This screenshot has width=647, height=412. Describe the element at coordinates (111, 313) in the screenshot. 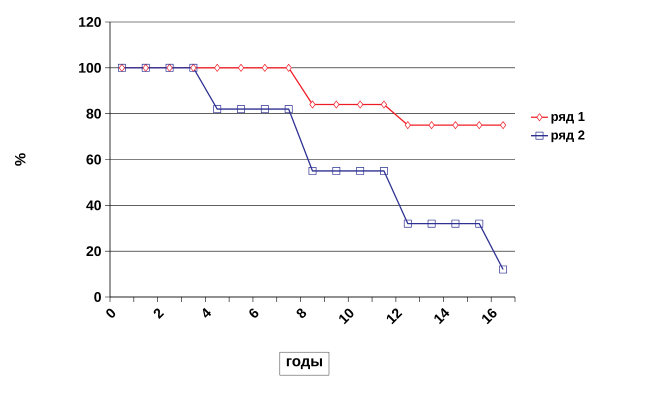

I see `x-tick-label: 0` at that location.